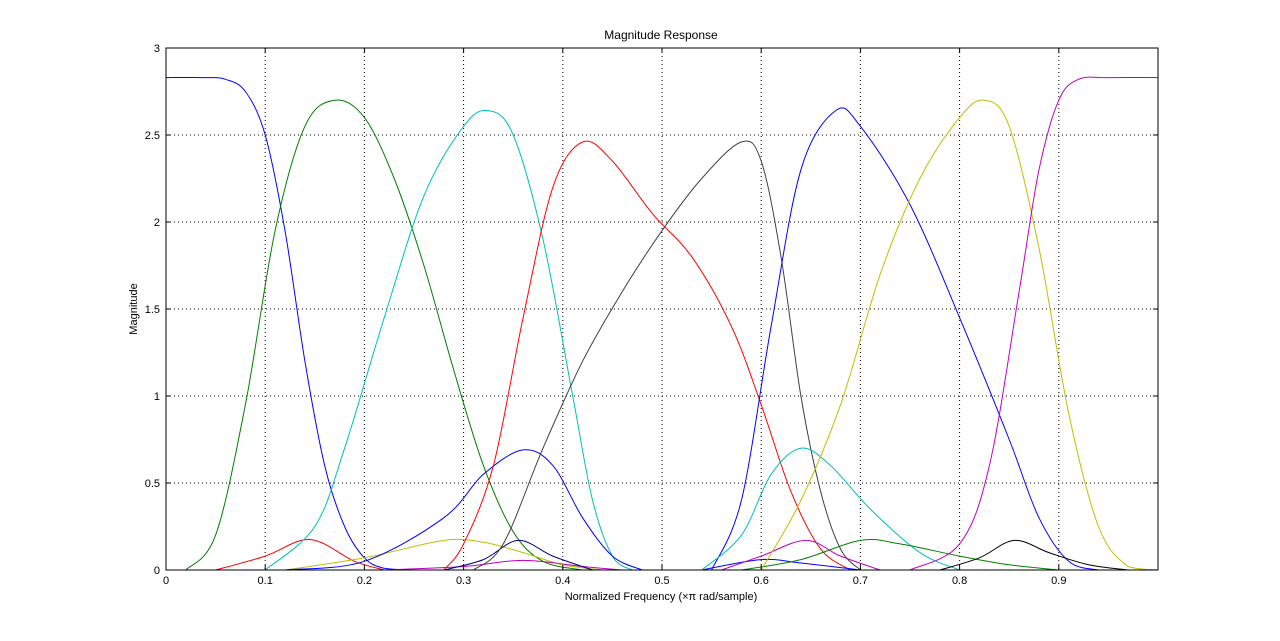 The width and height of the screenshot is (1280, 641). I want to click on y-axis-label: Magnitude, so click(134, 308).